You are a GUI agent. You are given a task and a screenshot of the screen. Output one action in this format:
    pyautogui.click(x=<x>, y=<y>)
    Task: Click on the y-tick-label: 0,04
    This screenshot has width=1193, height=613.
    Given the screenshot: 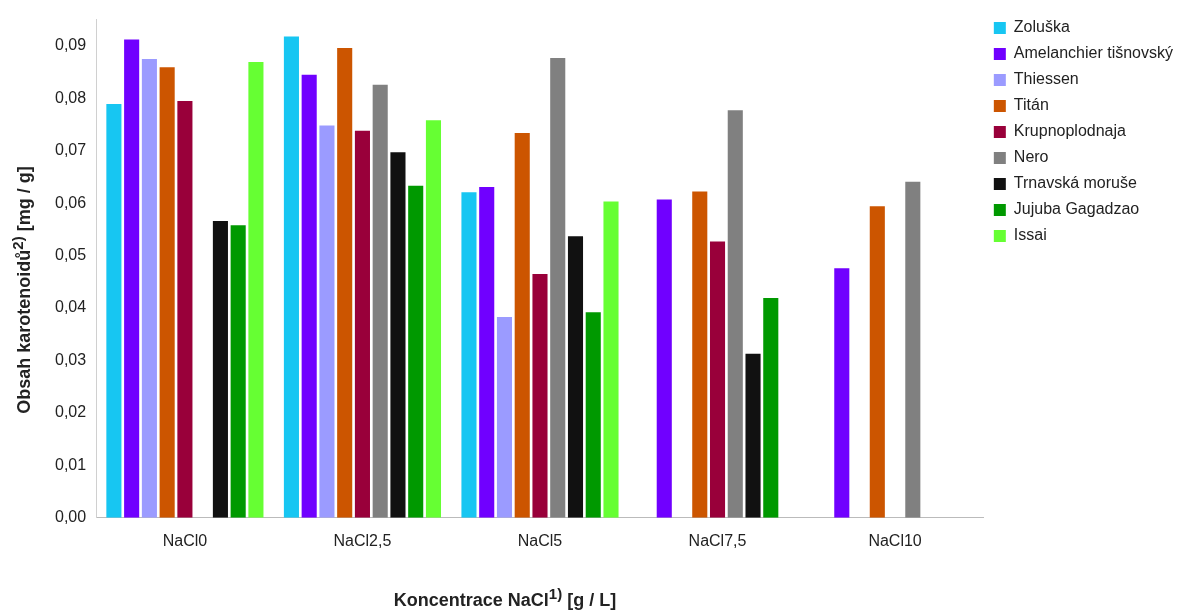 What is the action you would take?
    pyautogui.click(x=71, y=307)
    